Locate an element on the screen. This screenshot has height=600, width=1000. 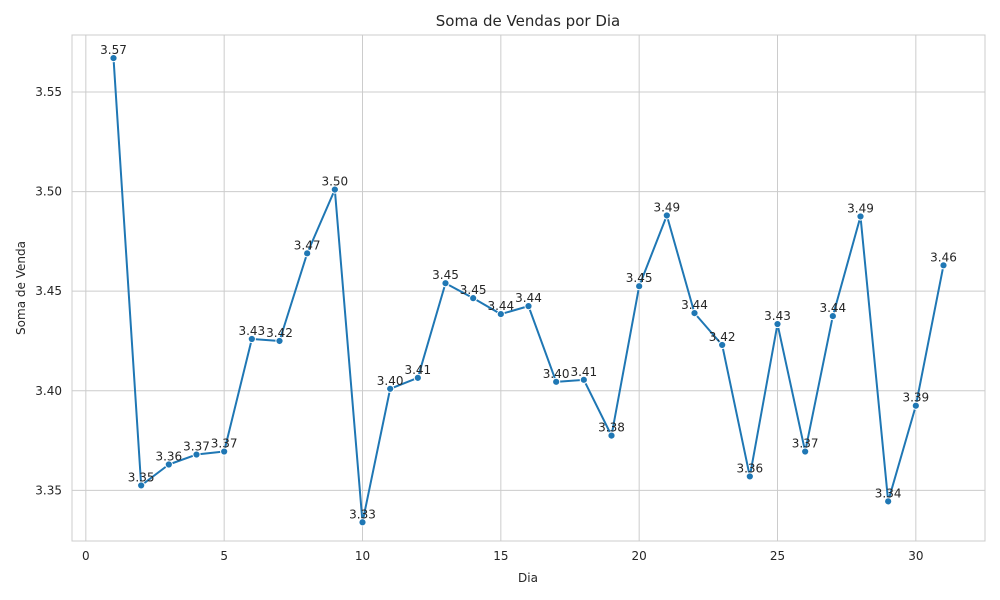
x-tick-label: 10 is located at coordinates (362, 556).